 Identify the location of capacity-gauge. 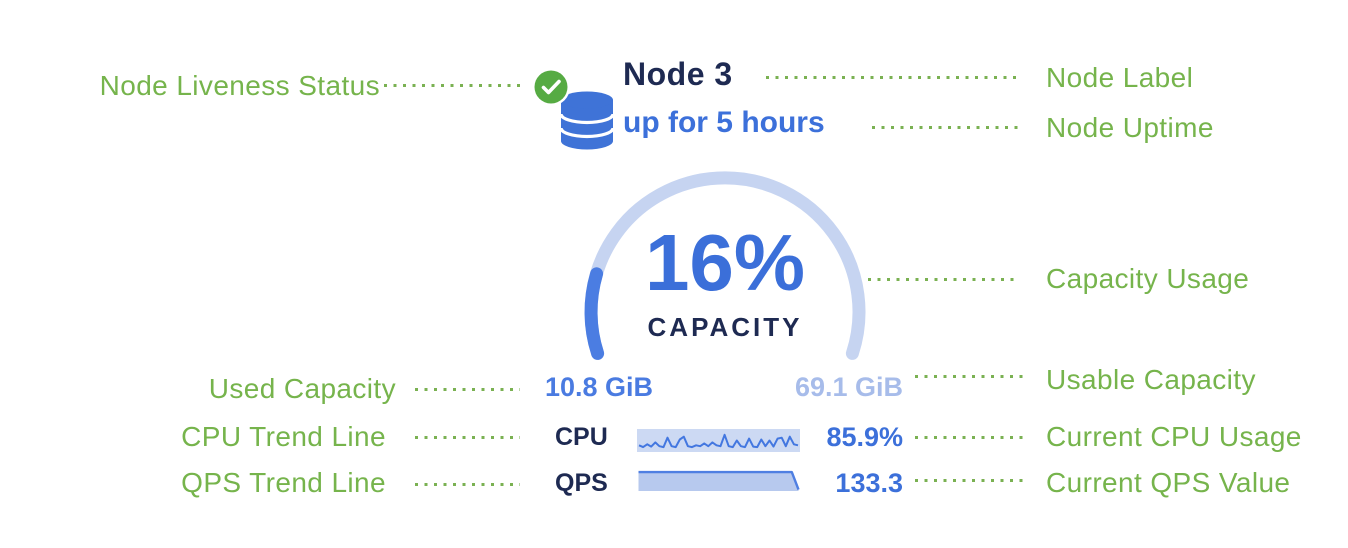
(725, 265).